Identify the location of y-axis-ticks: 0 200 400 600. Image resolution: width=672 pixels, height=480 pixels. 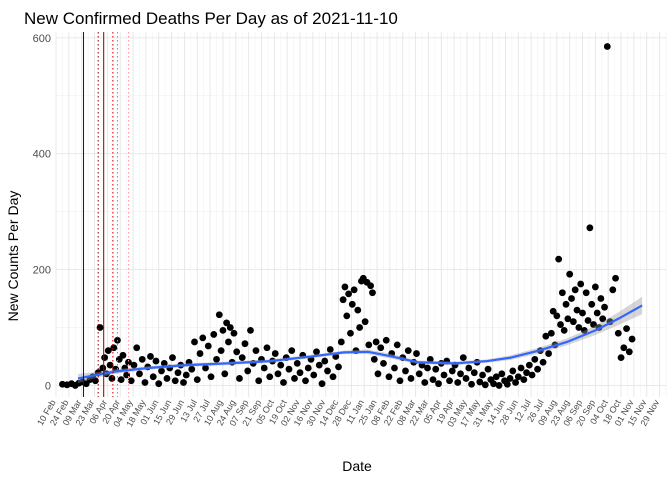
(42, 213).